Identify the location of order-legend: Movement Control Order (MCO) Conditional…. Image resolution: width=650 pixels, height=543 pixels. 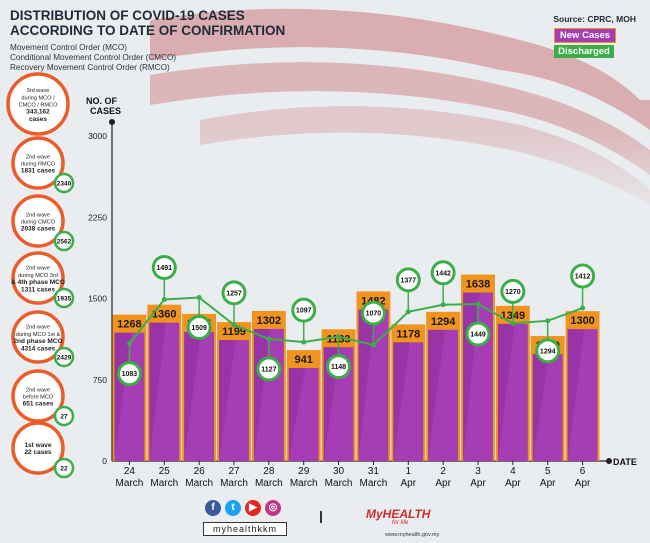
(93, 58).